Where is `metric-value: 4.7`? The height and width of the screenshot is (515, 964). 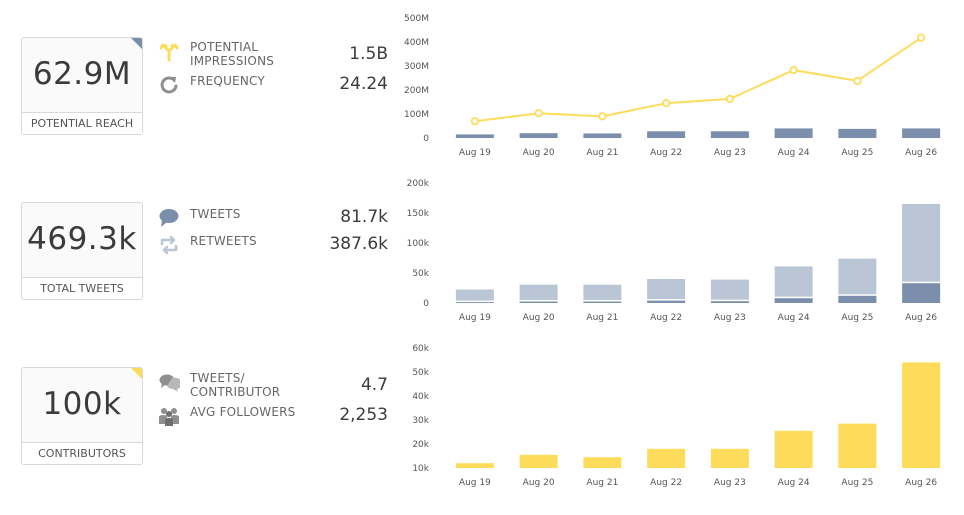 metric-value: 4.7 is located at coordinates (374, 385).